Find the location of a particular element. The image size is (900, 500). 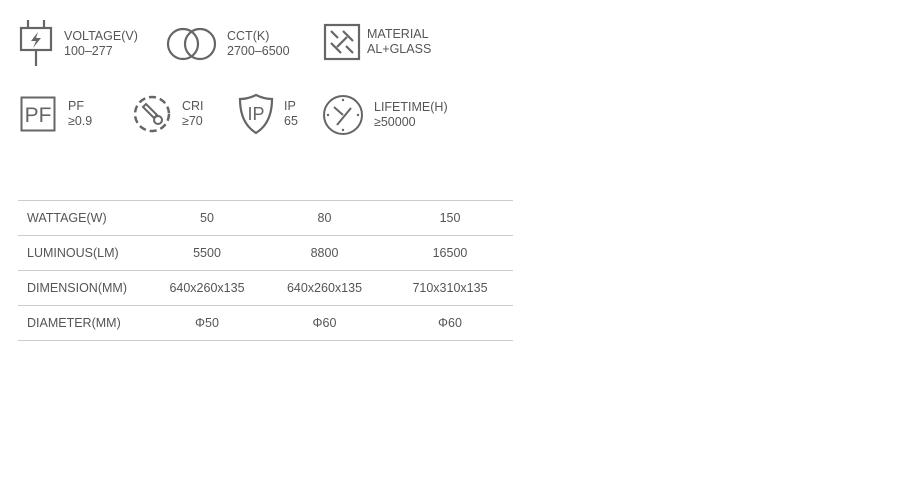

table-row: WATTAGE(W) 50 80 150 is located at coordinates (265, 218).